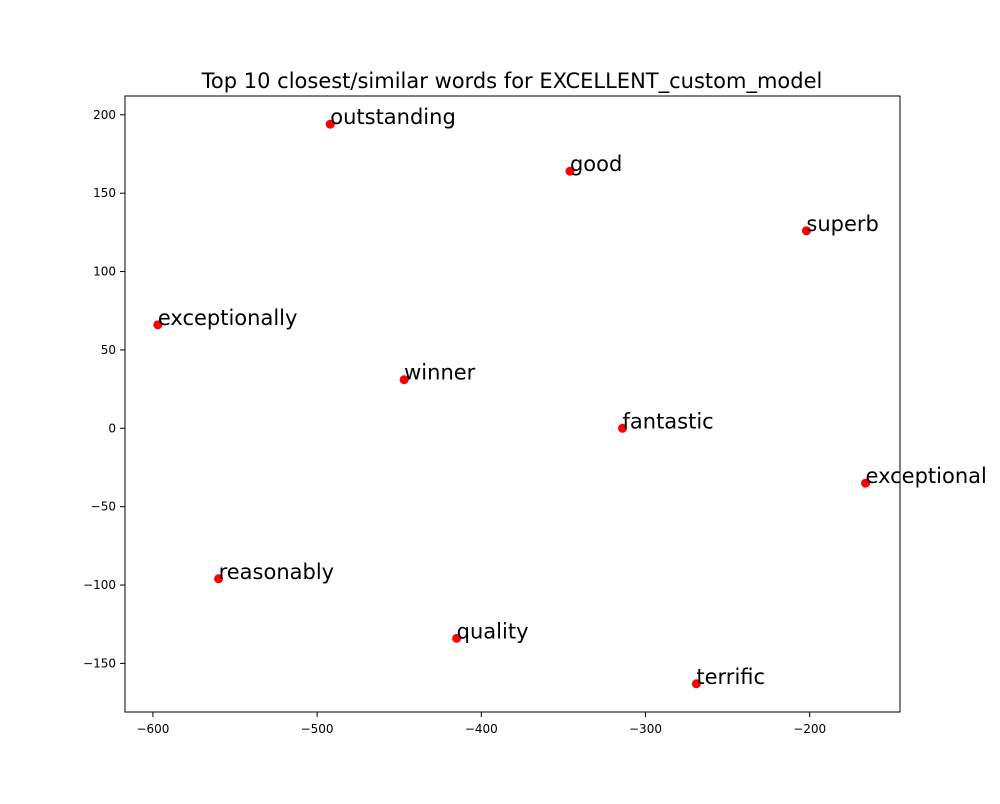 This screenshot has height=804, width=1000. What do you see at coordinates (645, 729) in the screenshot?
I see `x-tick-label: −300` at bounding box center [645, 729].